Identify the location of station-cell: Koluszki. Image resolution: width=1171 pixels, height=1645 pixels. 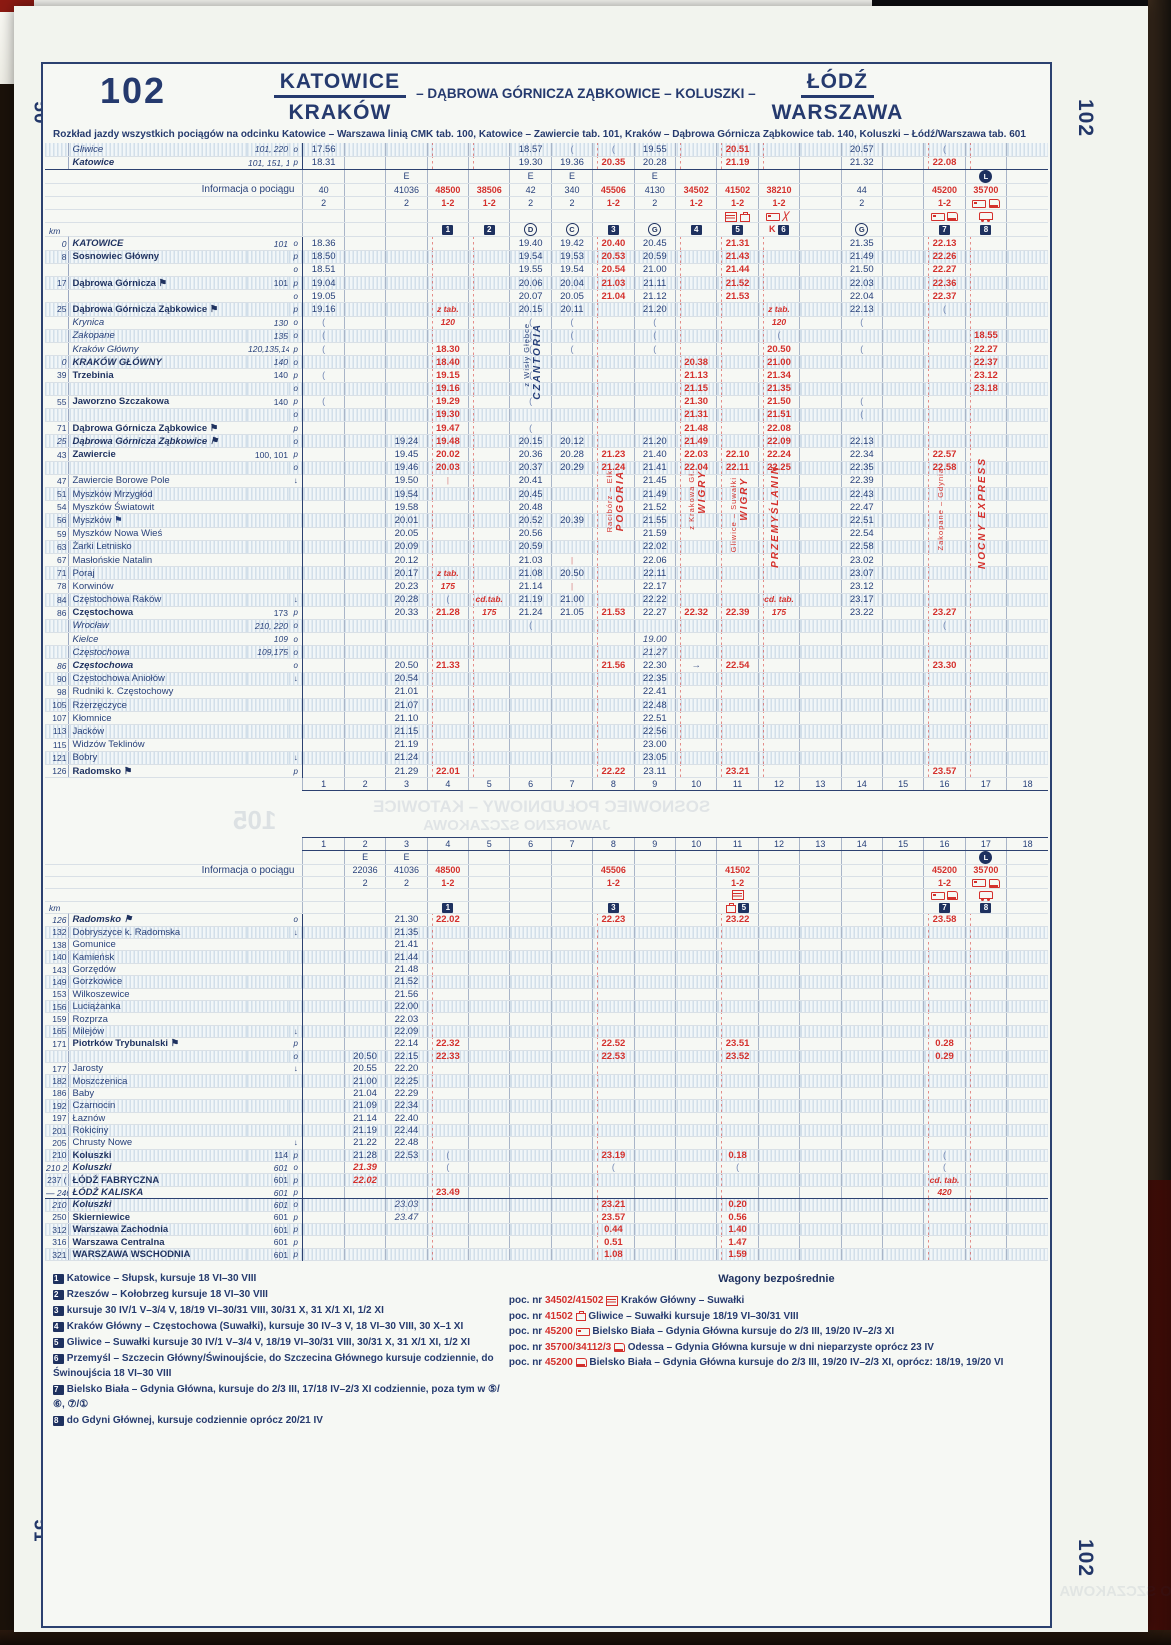
(157, 1156).